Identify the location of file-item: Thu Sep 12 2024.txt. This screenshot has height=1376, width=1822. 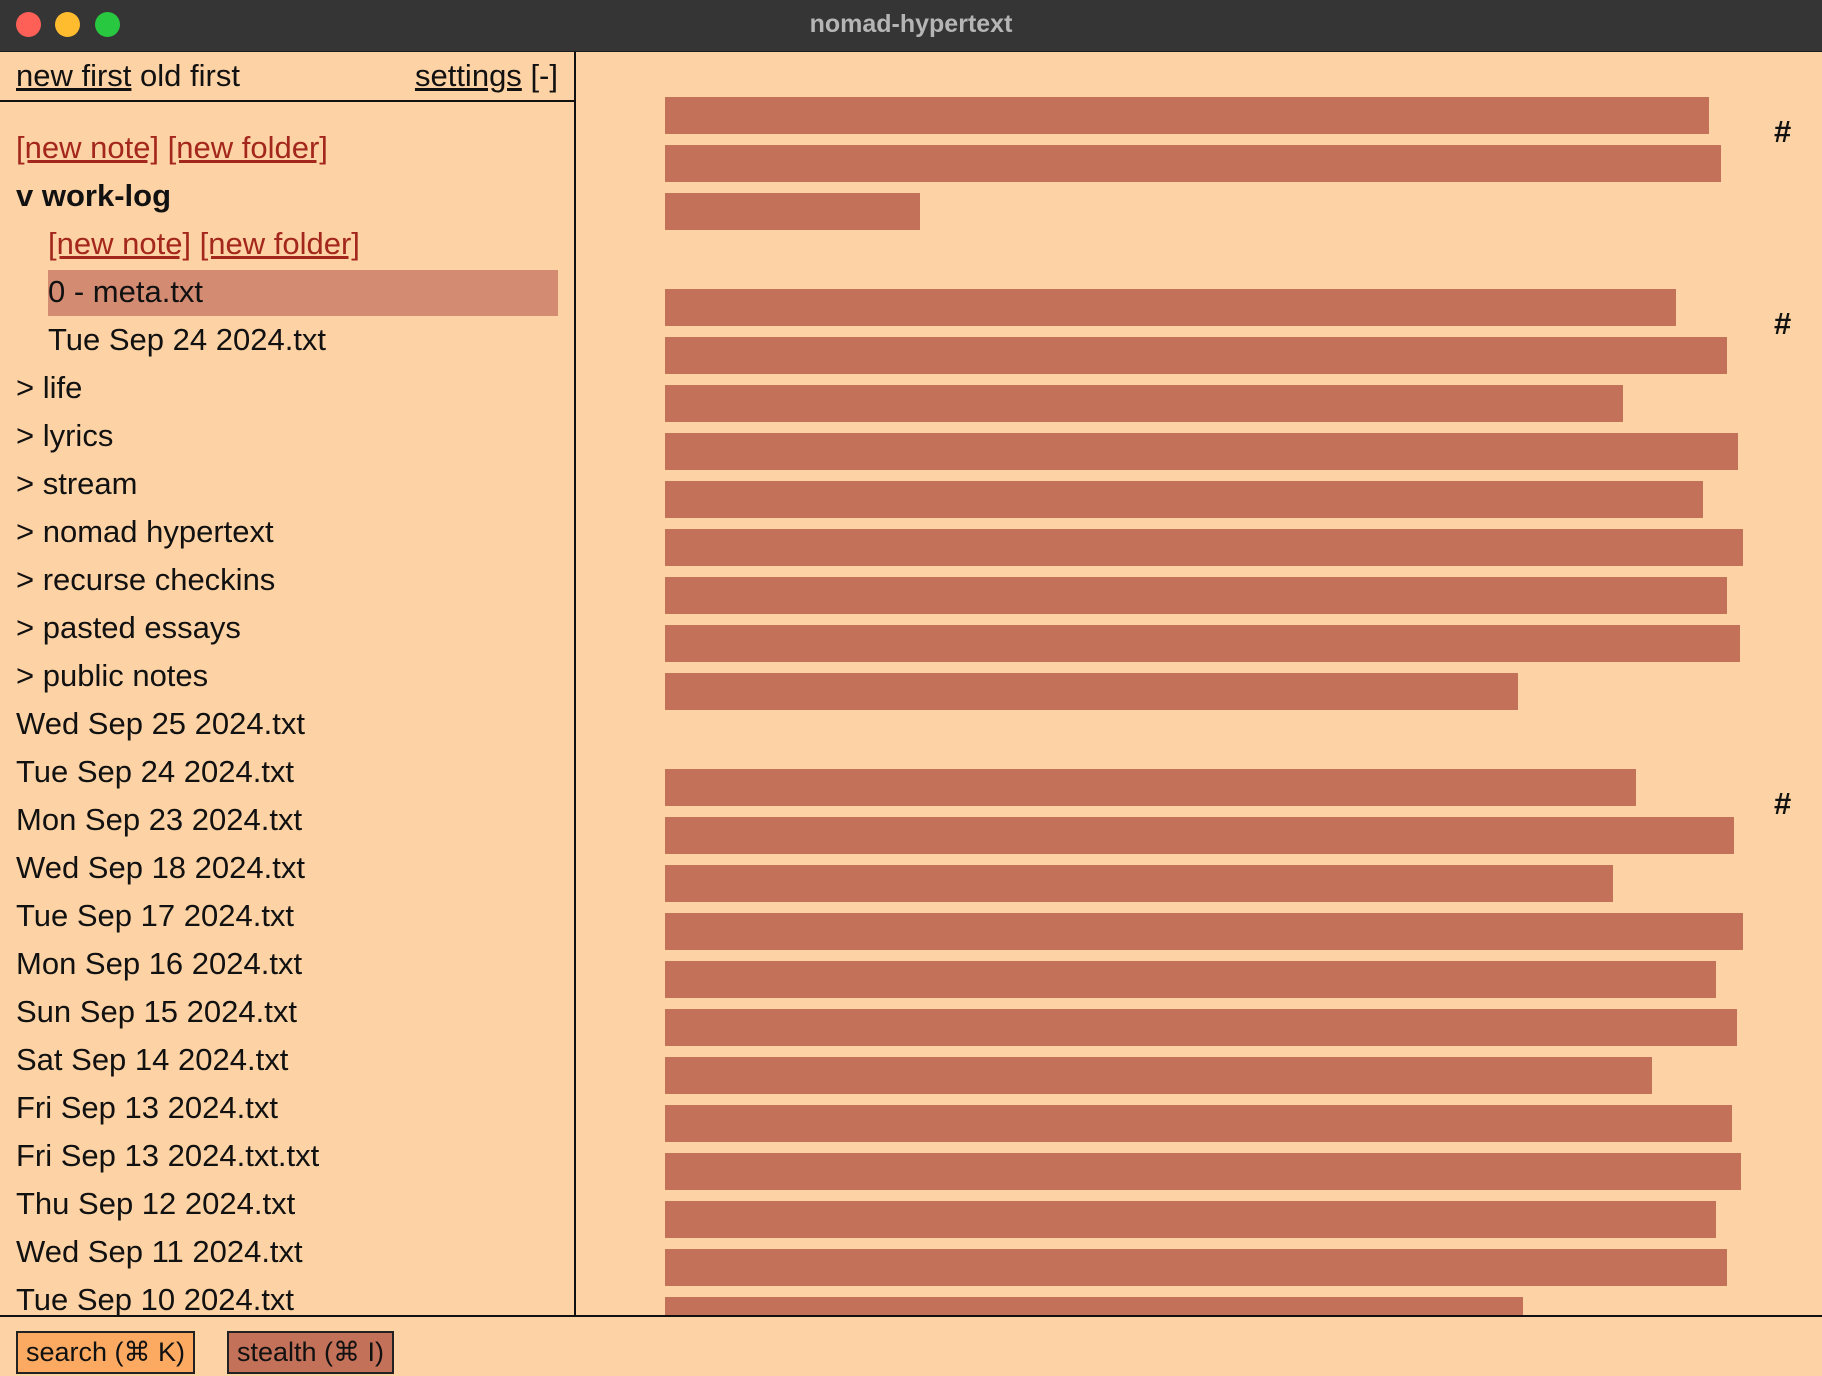
(156, 1203).